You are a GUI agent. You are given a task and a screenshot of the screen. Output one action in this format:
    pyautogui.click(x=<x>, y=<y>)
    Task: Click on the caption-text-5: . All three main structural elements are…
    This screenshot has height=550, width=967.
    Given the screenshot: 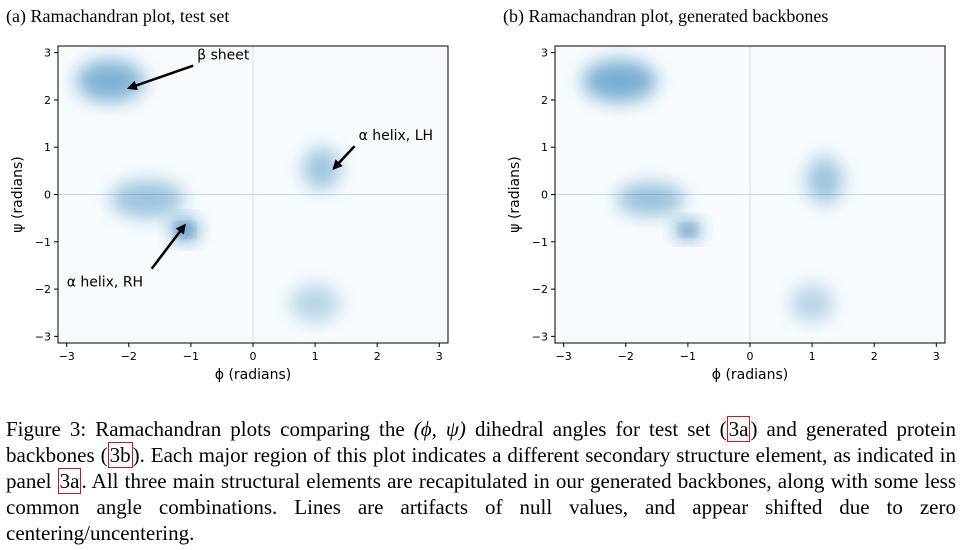 What is the action you would take?
    pyautogui.click(x=481, y=507)
    